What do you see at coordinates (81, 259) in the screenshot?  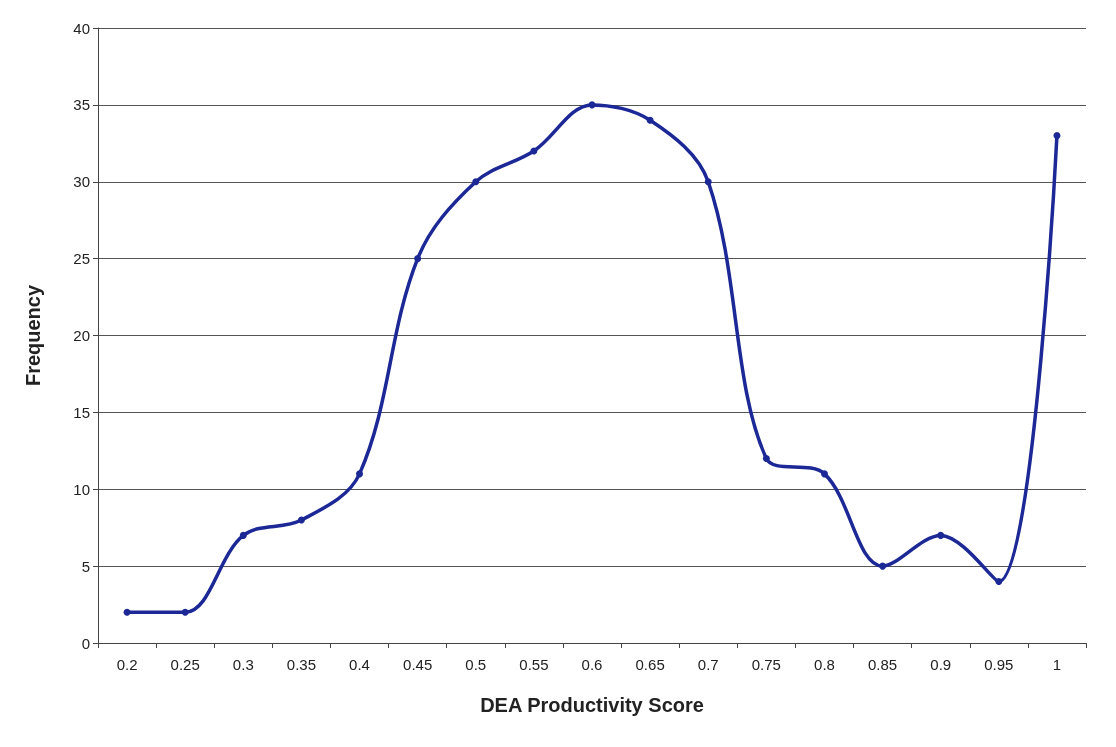 I see `y-tick-label: 25` at bounding box center [81, 259].